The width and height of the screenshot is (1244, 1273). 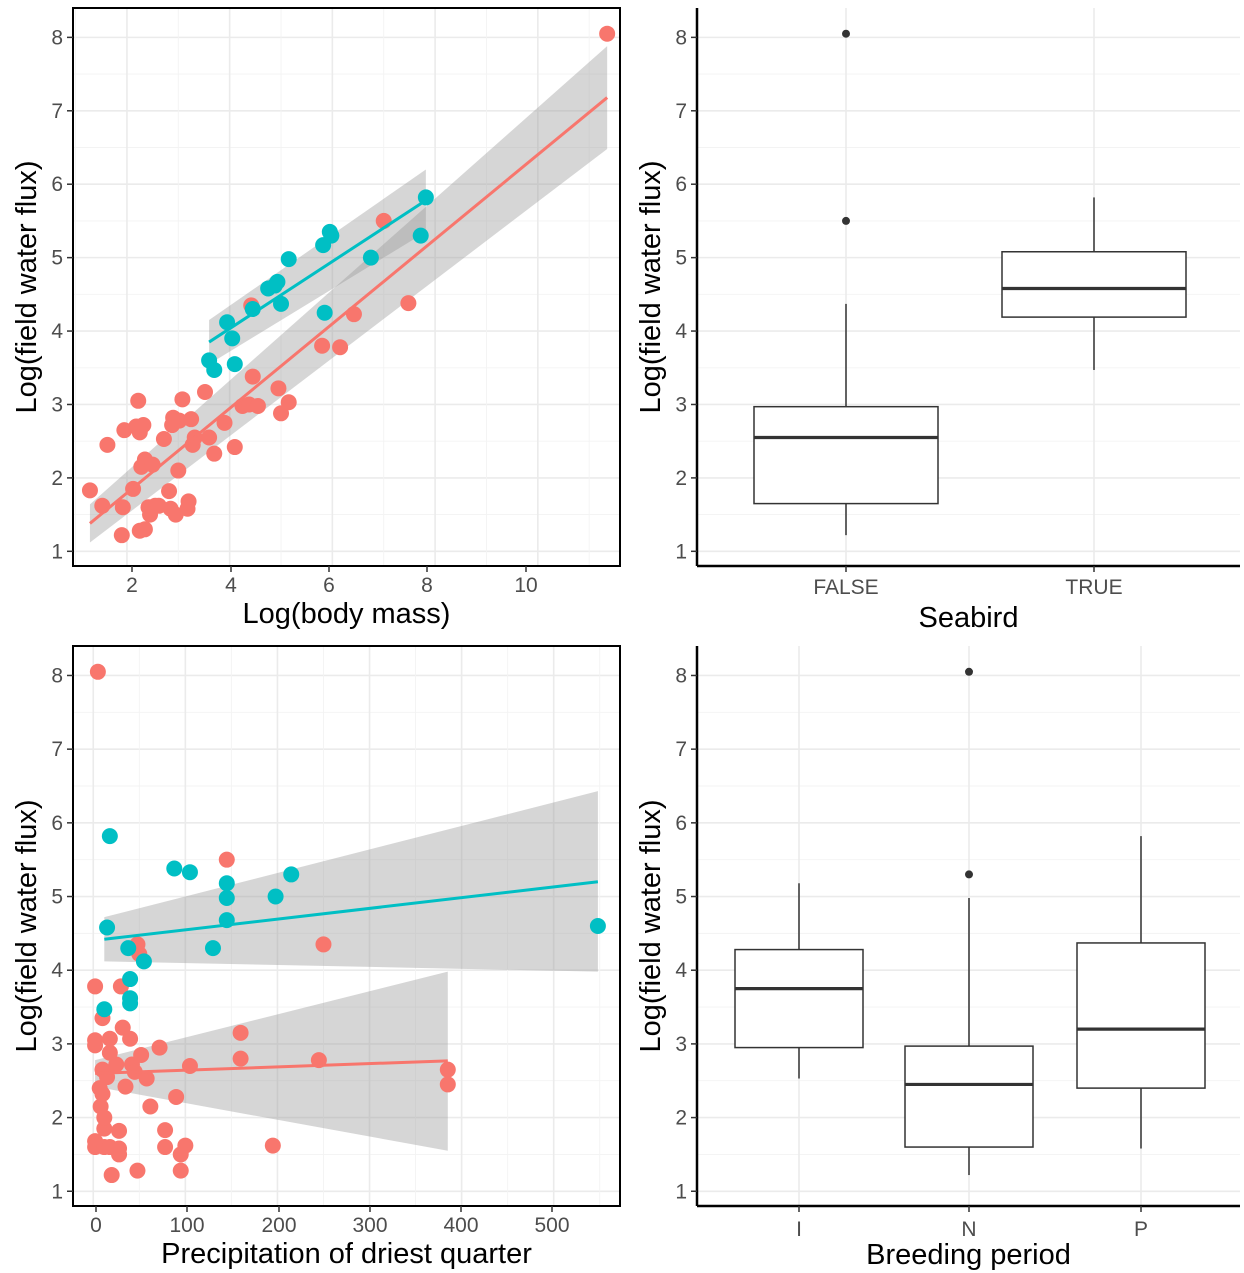 I want to click on category-label: I, so click(x=799, y=1229).